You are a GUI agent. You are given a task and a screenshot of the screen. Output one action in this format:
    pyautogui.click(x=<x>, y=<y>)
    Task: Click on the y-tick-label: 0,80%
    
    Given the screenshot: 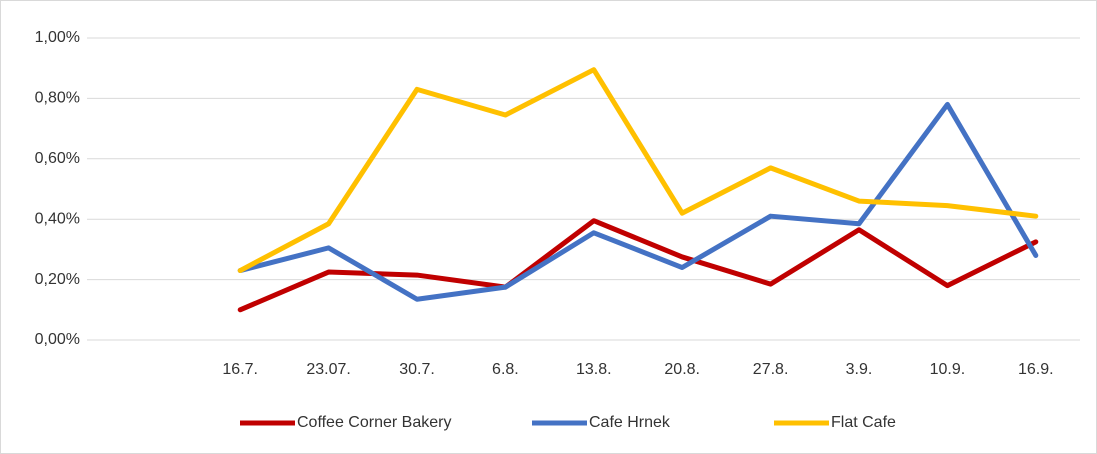 What is the action you would take?
    pyautogui.click(x=57, y=98)
    